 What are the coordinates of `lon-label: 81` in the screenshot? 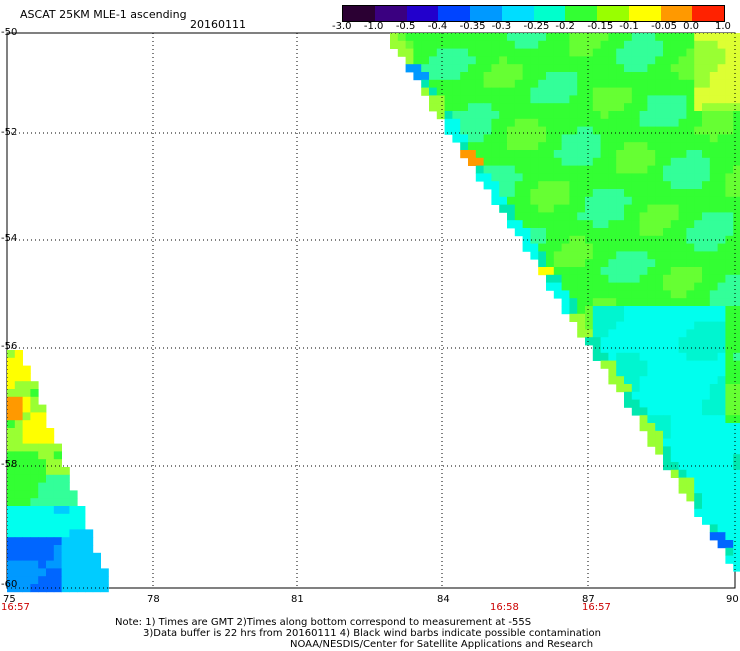 It's located at (297, 599).